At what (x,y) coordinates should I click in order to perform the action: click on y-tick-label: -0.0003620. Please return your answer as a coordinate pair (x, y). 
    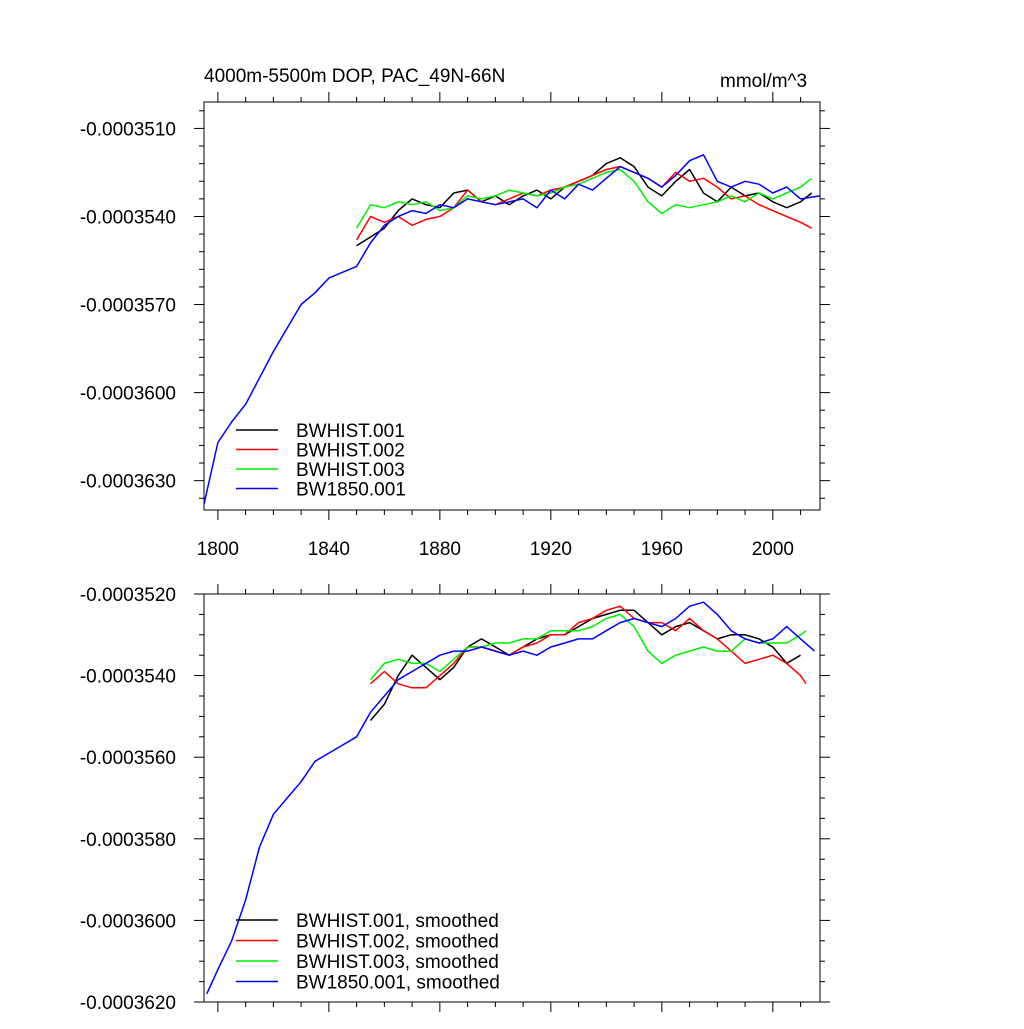
    Looking at the image, I should click on (128, 1003).